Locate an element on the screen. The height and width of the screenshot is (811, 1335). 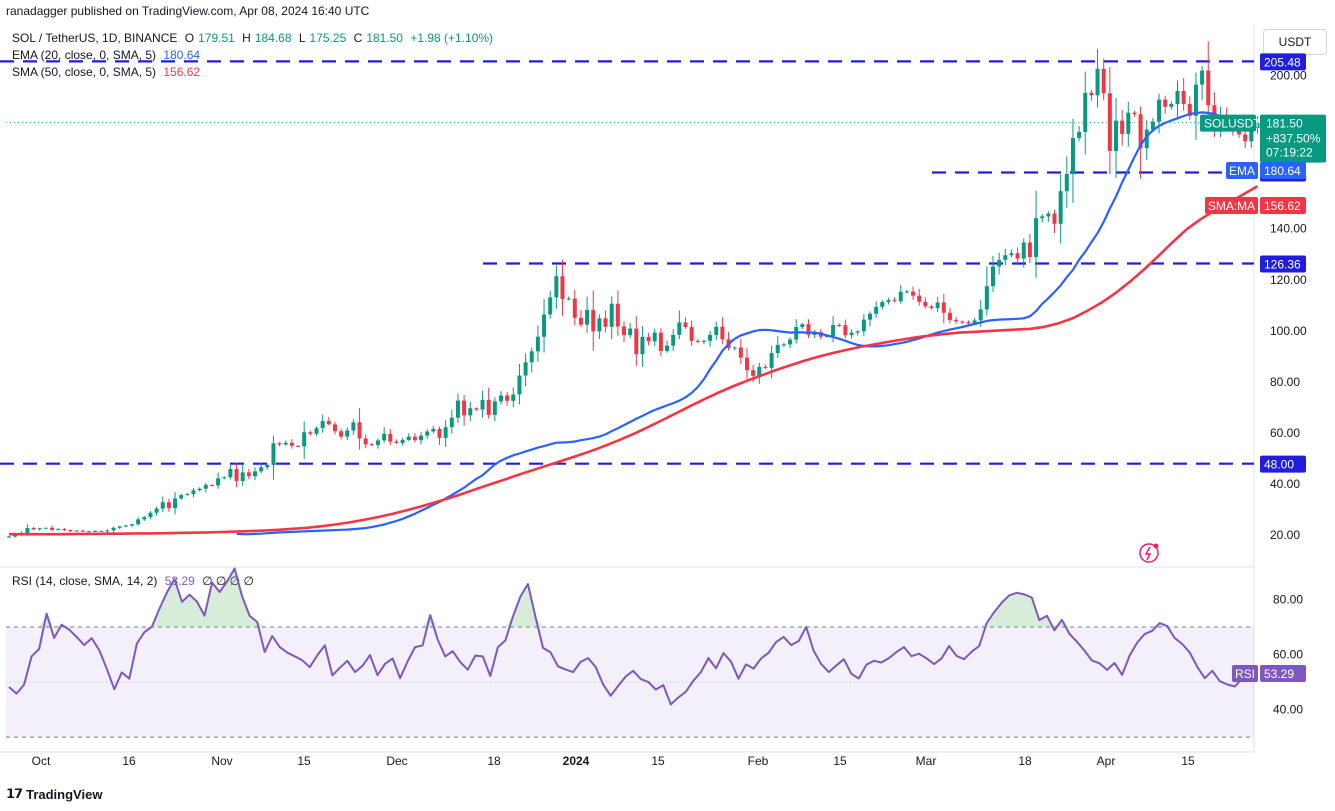
price-tick-label: 80.00 is located at coordinates (1285, 382).